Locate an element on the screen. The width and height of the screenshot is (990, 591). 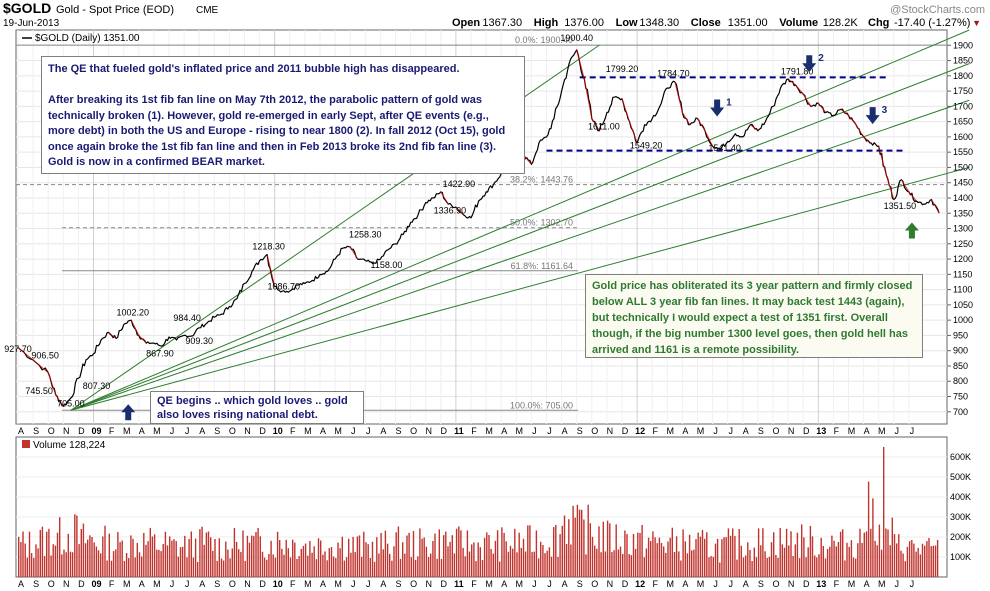
volume-x-tick-label: F is located at coordinates (837, 584).